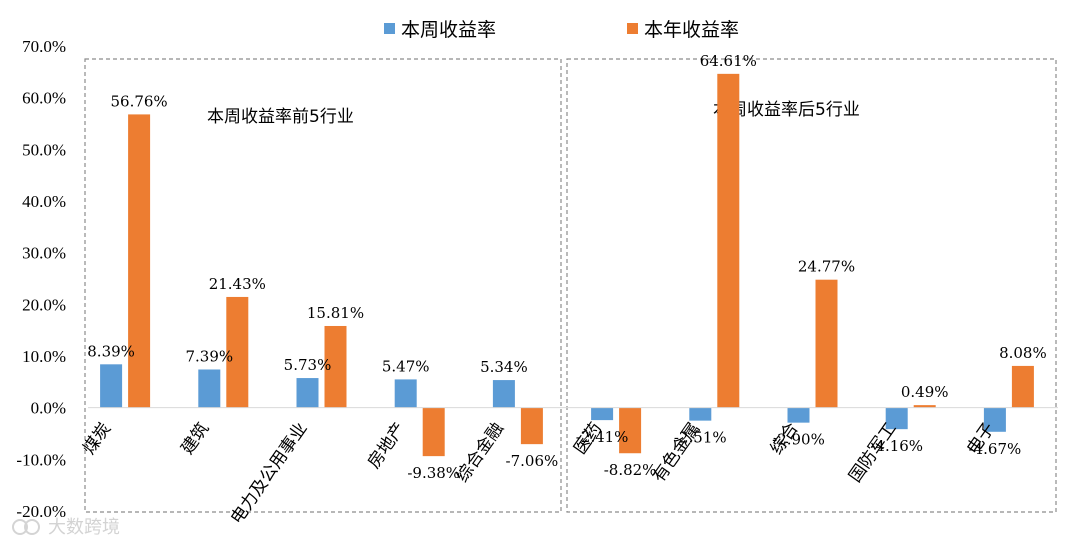 Image resolution: width=1080 pixels, height=547 pixels. I want to click on weekly-value-label: 7.39%, so click(209, 356).